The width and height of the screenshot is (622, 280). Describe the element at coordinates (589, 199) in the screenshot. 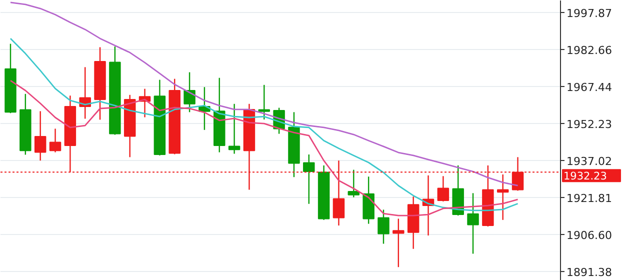

I see `y-tick-label: 1921.81` at that location.